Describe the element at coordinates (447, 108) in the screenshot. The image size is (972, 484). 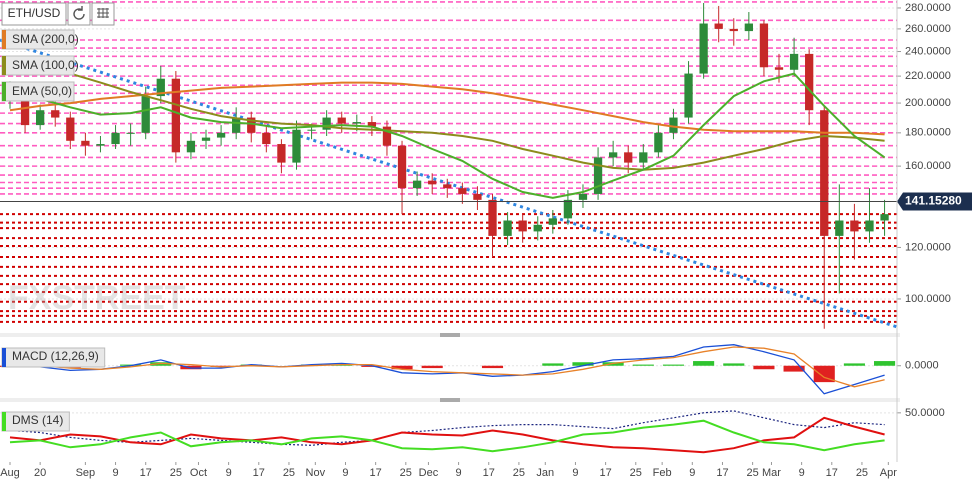
I see `overlay-line` at that location.